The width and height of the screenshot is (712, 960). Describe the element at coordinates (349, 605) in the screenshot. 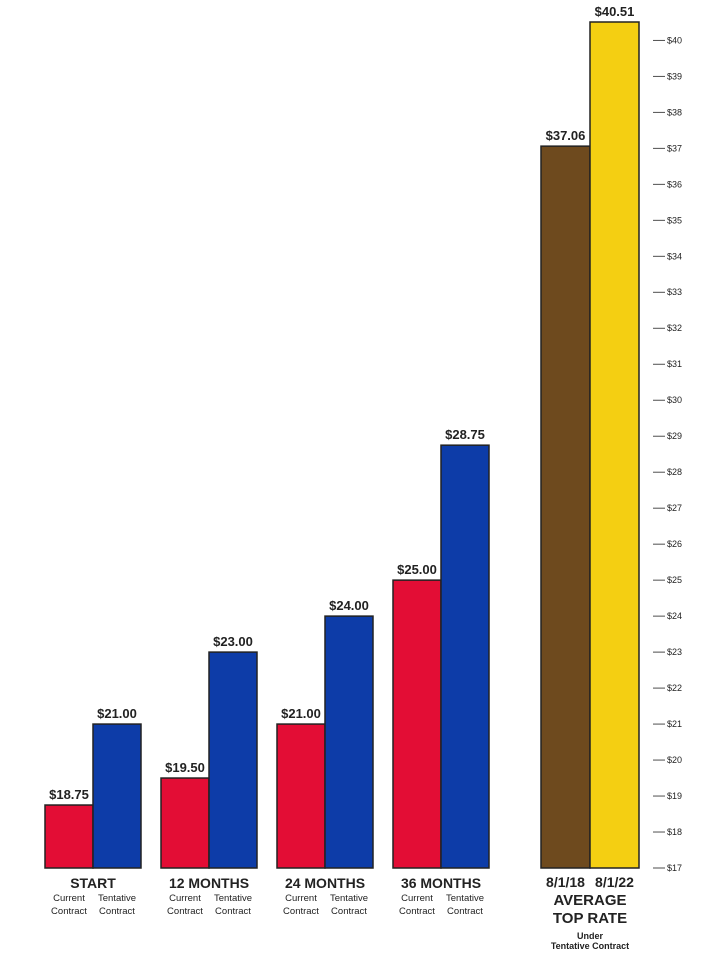

I see `bar-value-label: $24.00` at that location.